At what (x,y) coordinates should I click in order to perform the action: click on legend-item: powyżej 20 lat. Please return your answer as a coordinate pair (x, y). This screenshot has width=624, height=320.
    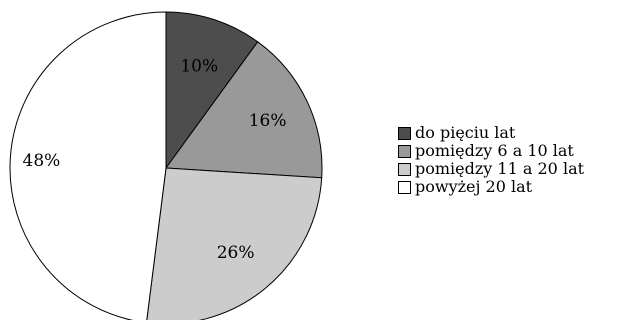
    Looking at the image, I should click on (491, 187).